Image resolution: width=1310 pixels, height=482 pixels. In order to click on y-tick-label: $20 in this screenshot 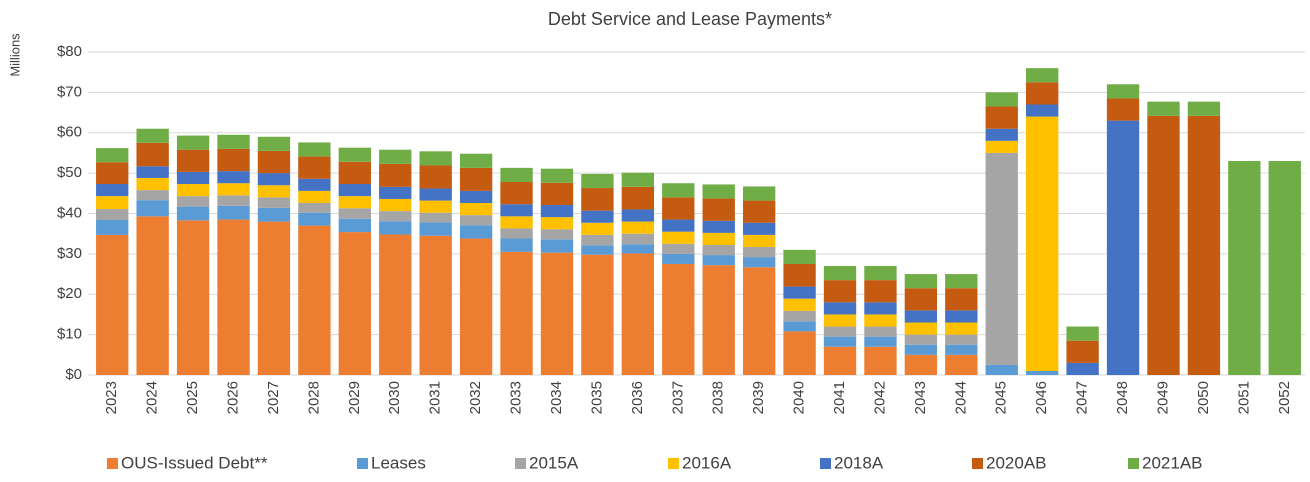, I will do `click(69, 293)`.